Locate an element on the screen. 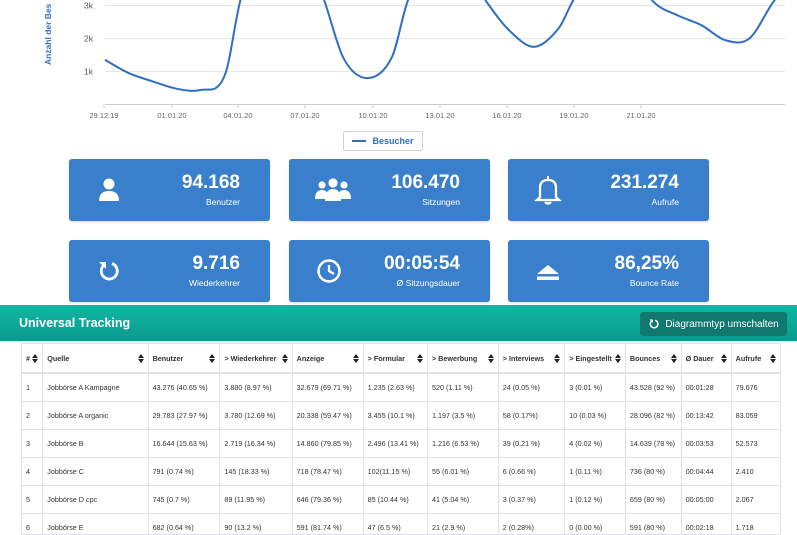 This screenshot has width=797, height=535. column-header-label: # is located at coordinates (28, 358).